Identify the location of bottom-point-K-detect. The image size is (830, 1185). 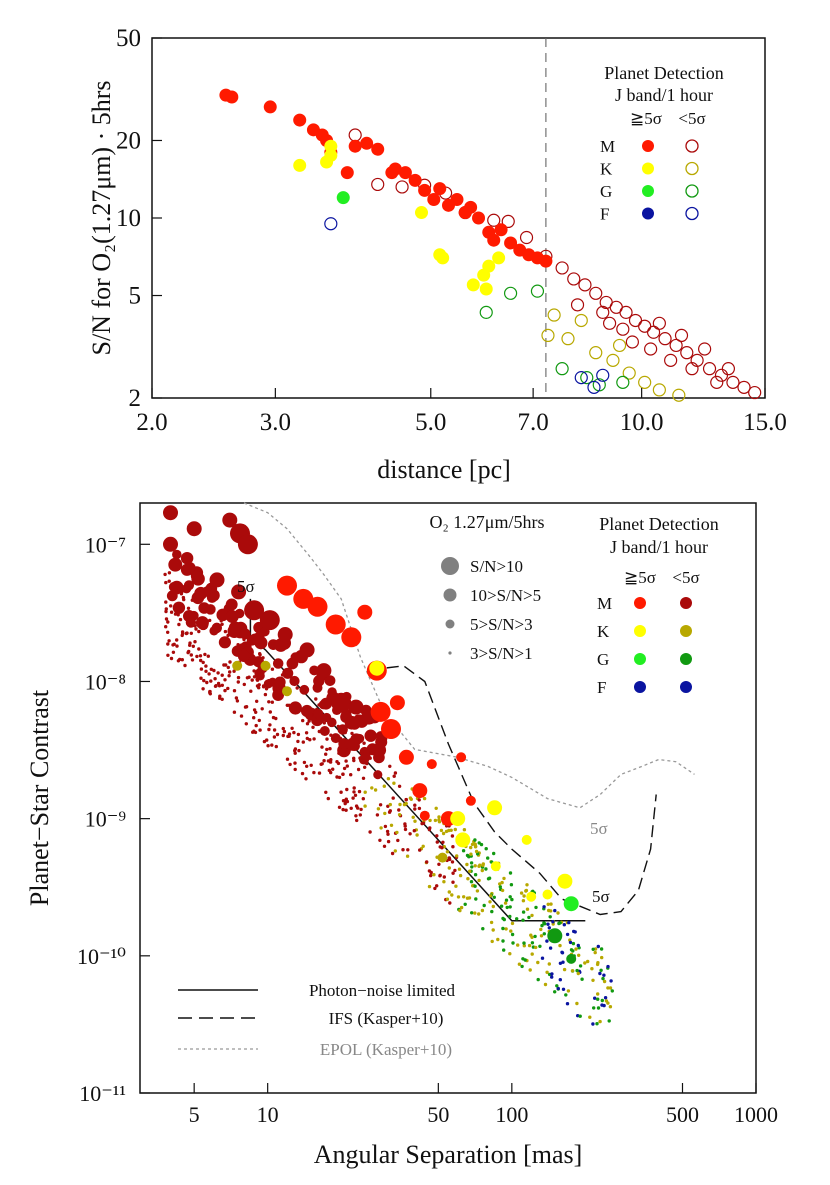
(495, 808).